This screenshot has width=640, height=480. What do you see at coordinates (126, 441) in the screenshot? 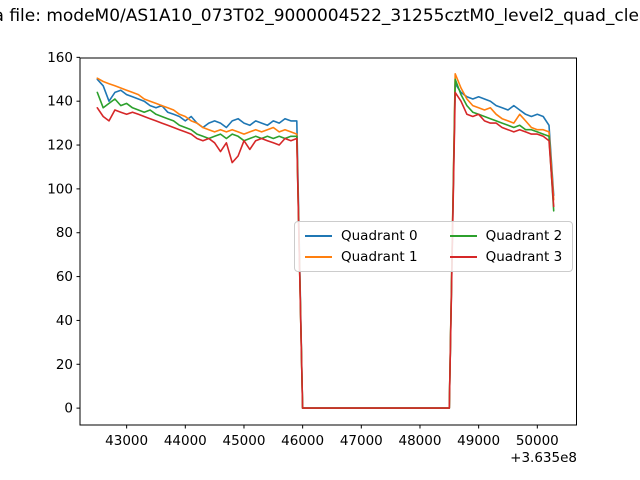
I see `x-tick-label: 43000` at bounding box center [126, 441].